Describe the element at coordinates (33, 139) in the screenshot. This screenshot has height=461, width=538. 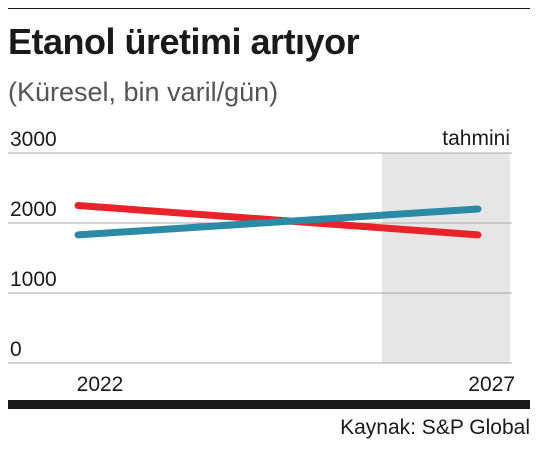
I see `y-tick-3000: 3000` at that location.